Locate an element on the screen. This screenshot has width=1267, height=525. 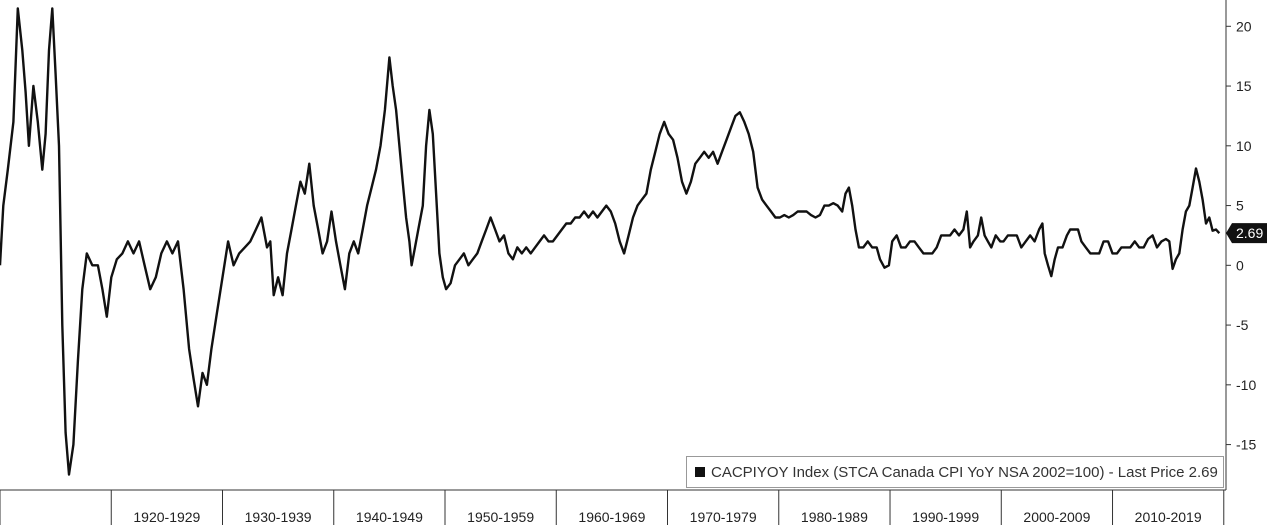
x-category-label: 1990-1999 is located at coordinates (945, 517).